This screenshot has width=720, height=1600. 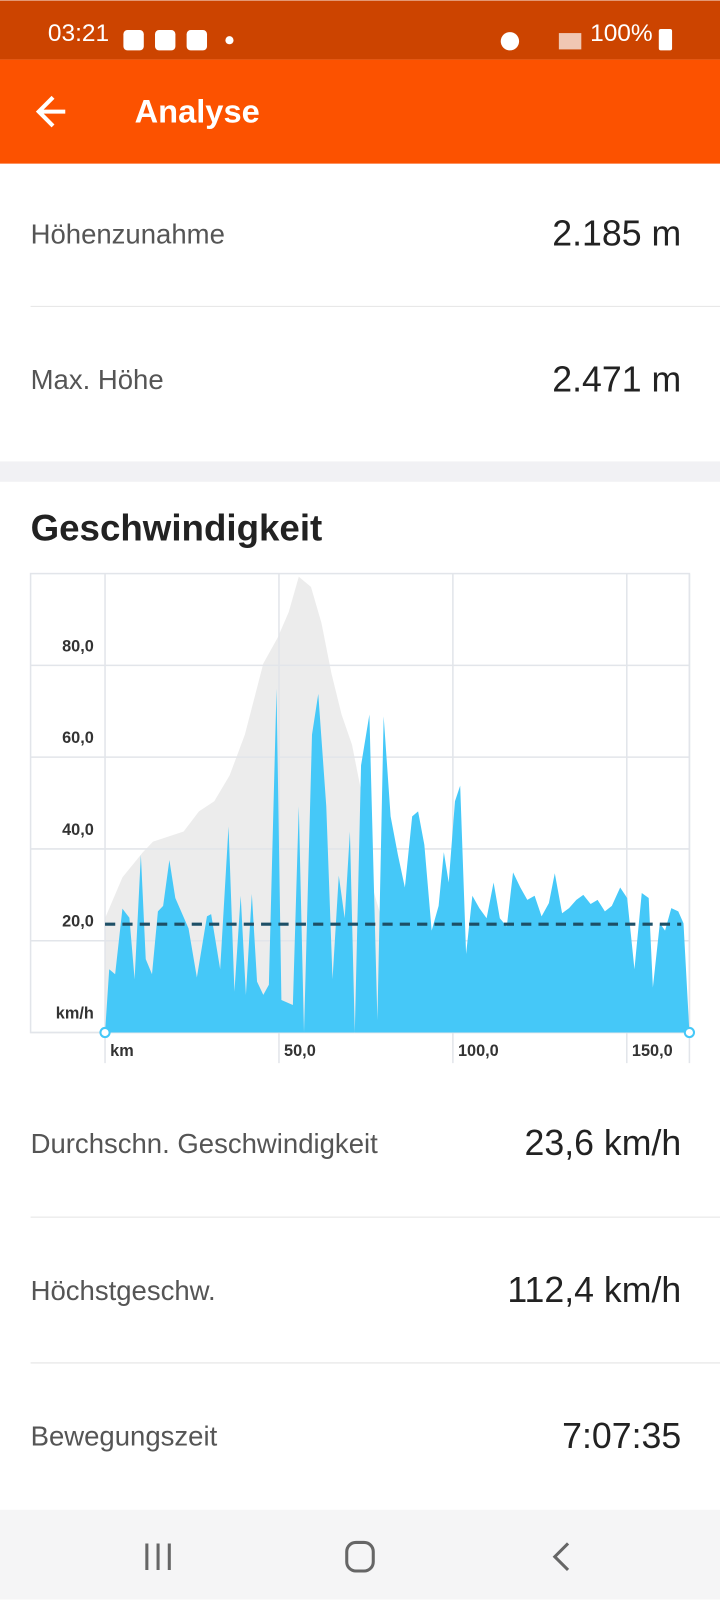 I want to click on recent-apps-button, so click(x=158, y=1556).